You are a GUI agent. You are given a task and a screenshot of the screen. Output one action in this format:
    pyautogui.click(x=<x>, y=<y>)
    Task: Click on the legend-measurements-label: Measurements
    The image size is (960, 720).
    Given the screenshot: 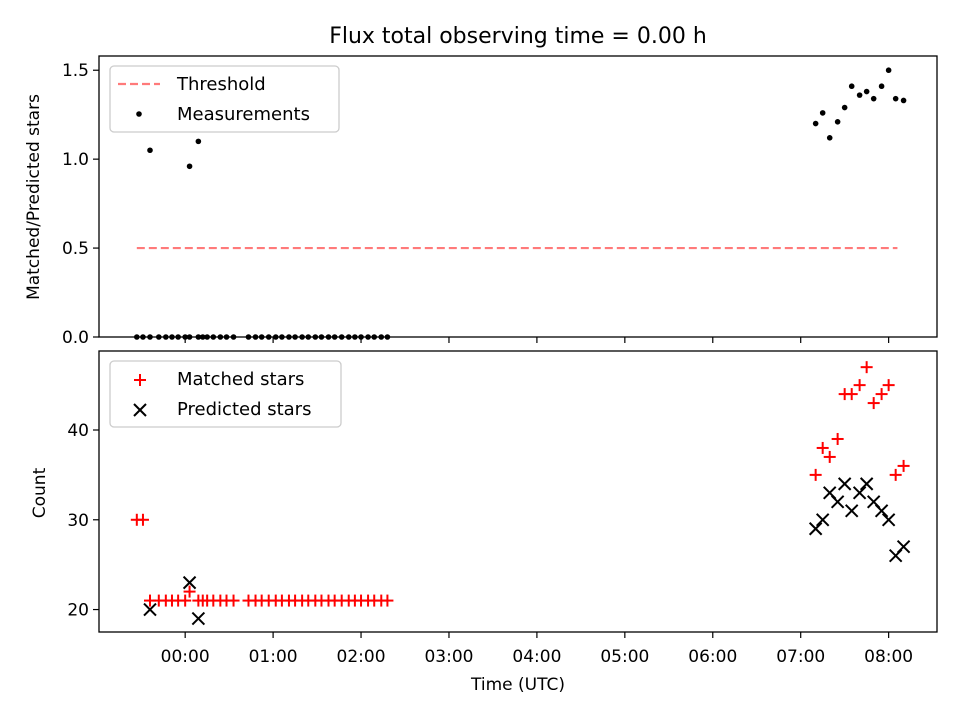 What is the action you would take?
    pyautogui.click(x=243, y=114)
    